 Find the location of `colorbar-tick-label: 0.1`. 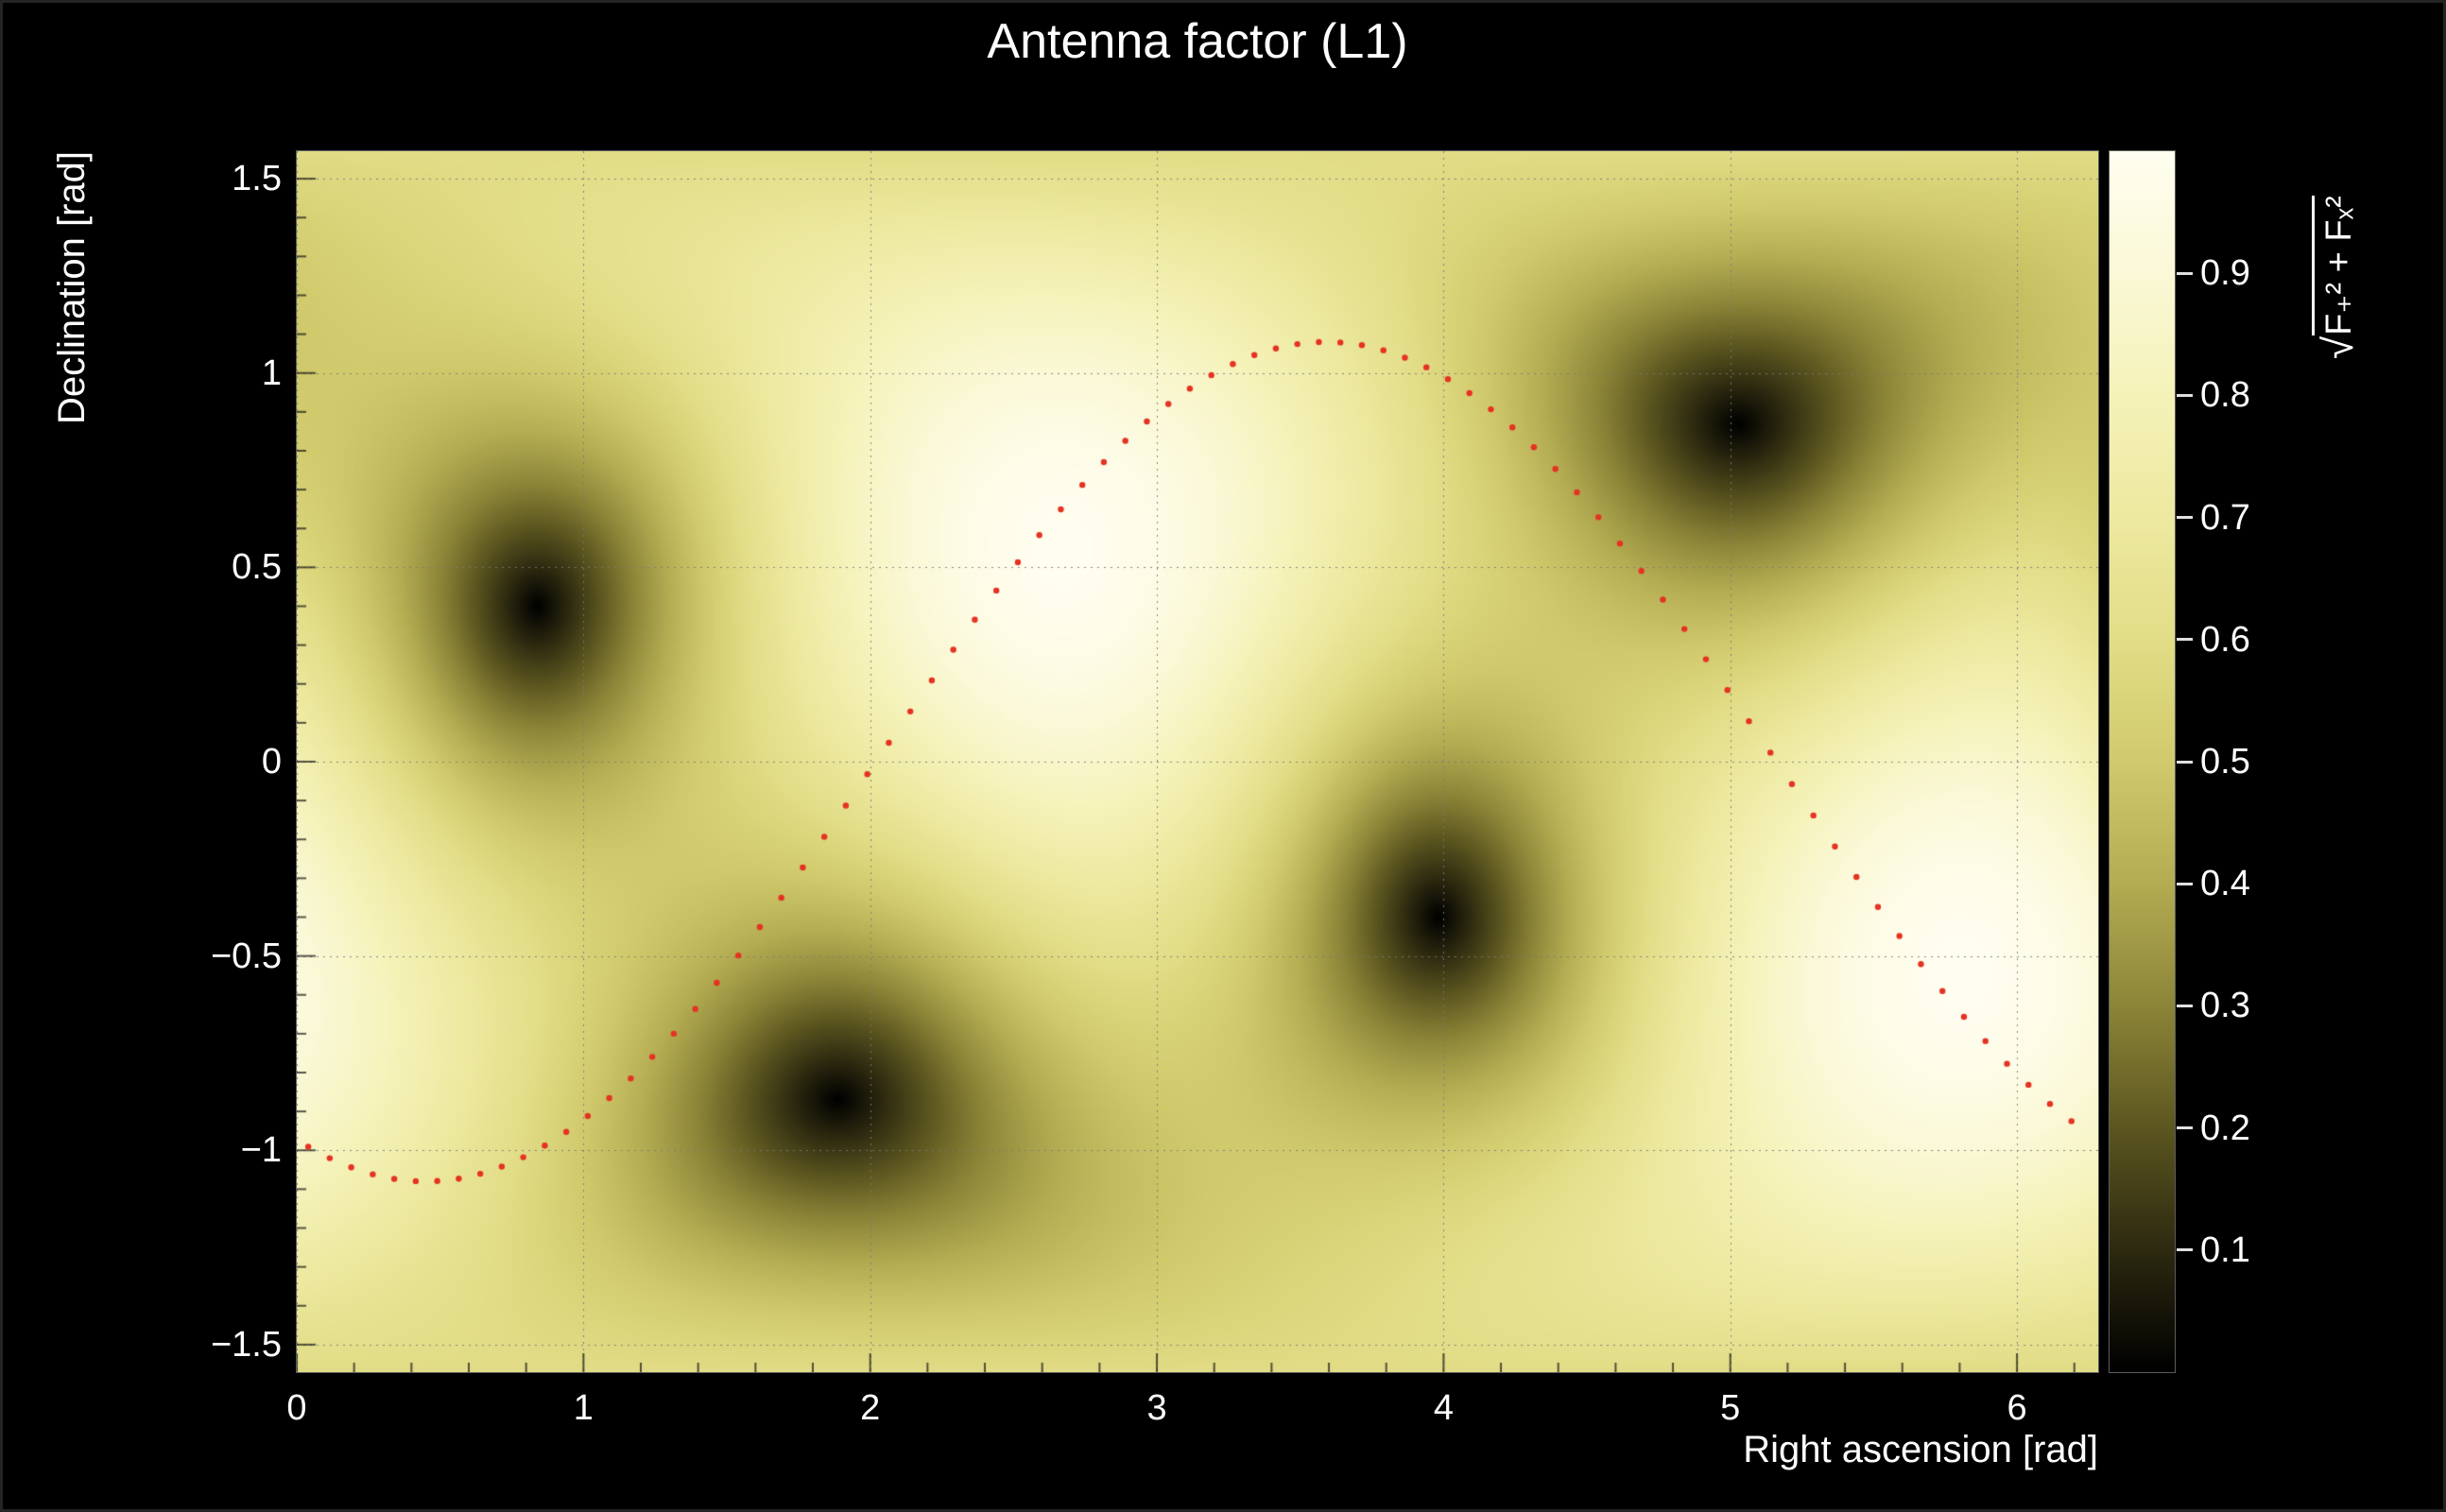

colorbar-tick-label: 0.1 is located at coordinates (2225, 1249).